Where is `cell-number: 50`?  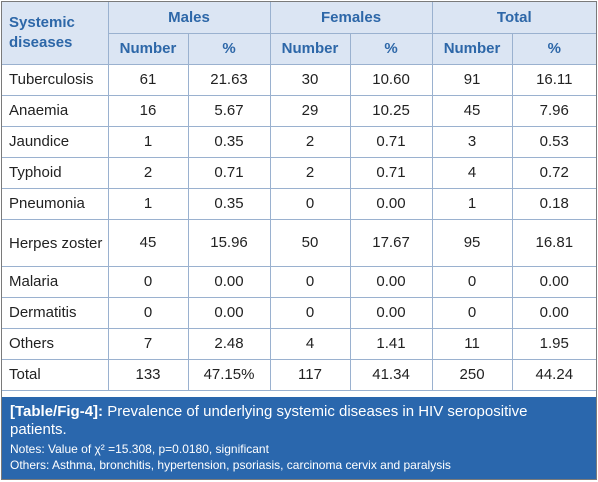
cell-number: 50 is located at coordinates (310, 243).